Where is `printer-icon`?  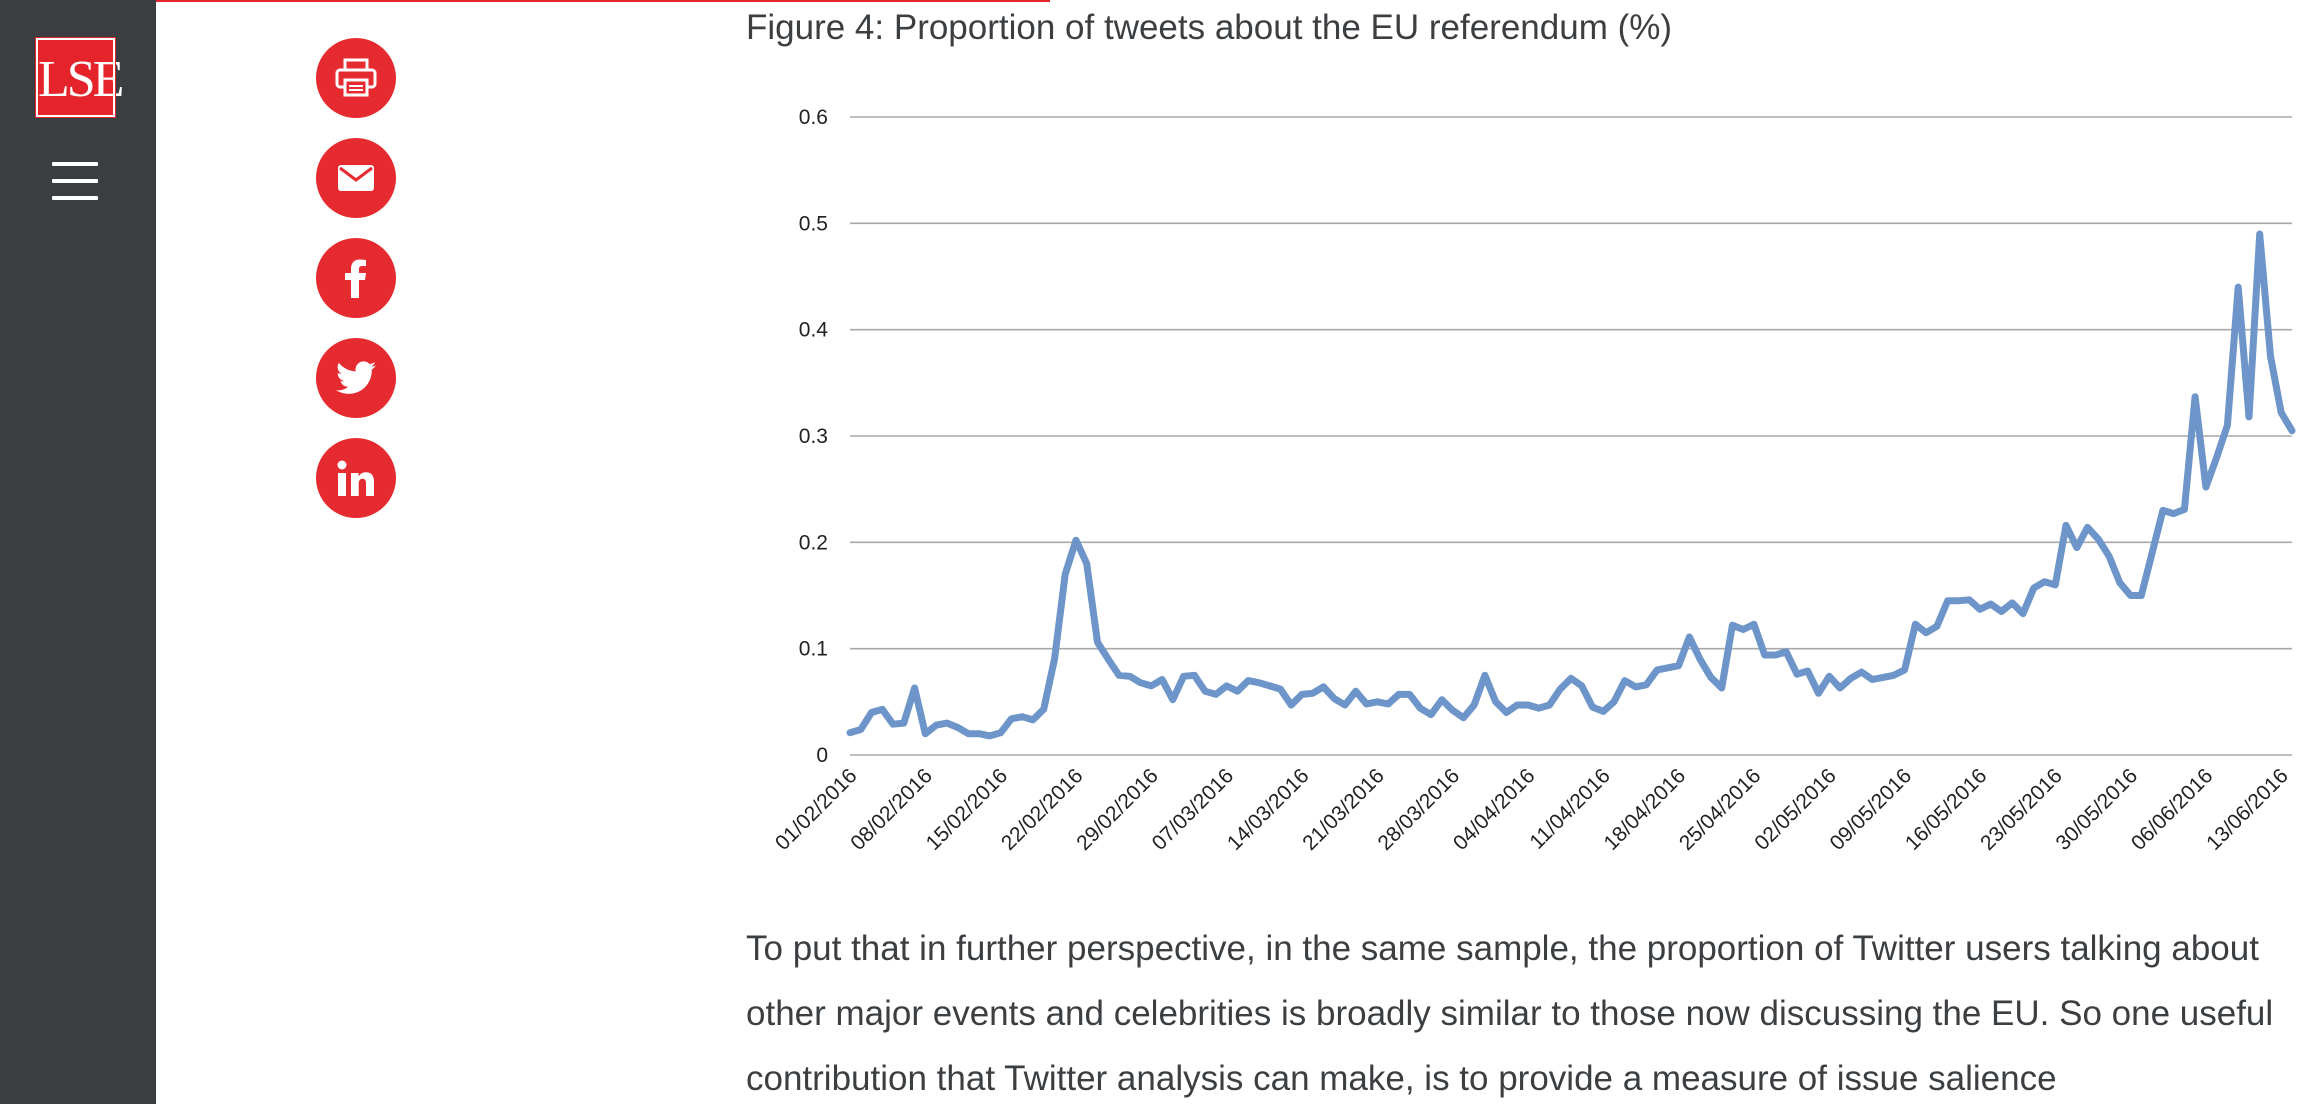
printer-icon is located at coordinates (356, 77).